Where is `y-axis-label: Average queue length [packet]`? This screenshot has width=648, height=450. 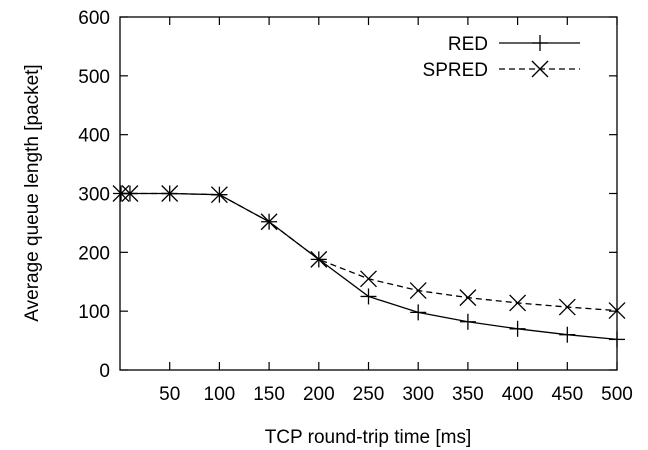
y-axis-label: Average queue length [packet] is located at coordinates (32, 192).